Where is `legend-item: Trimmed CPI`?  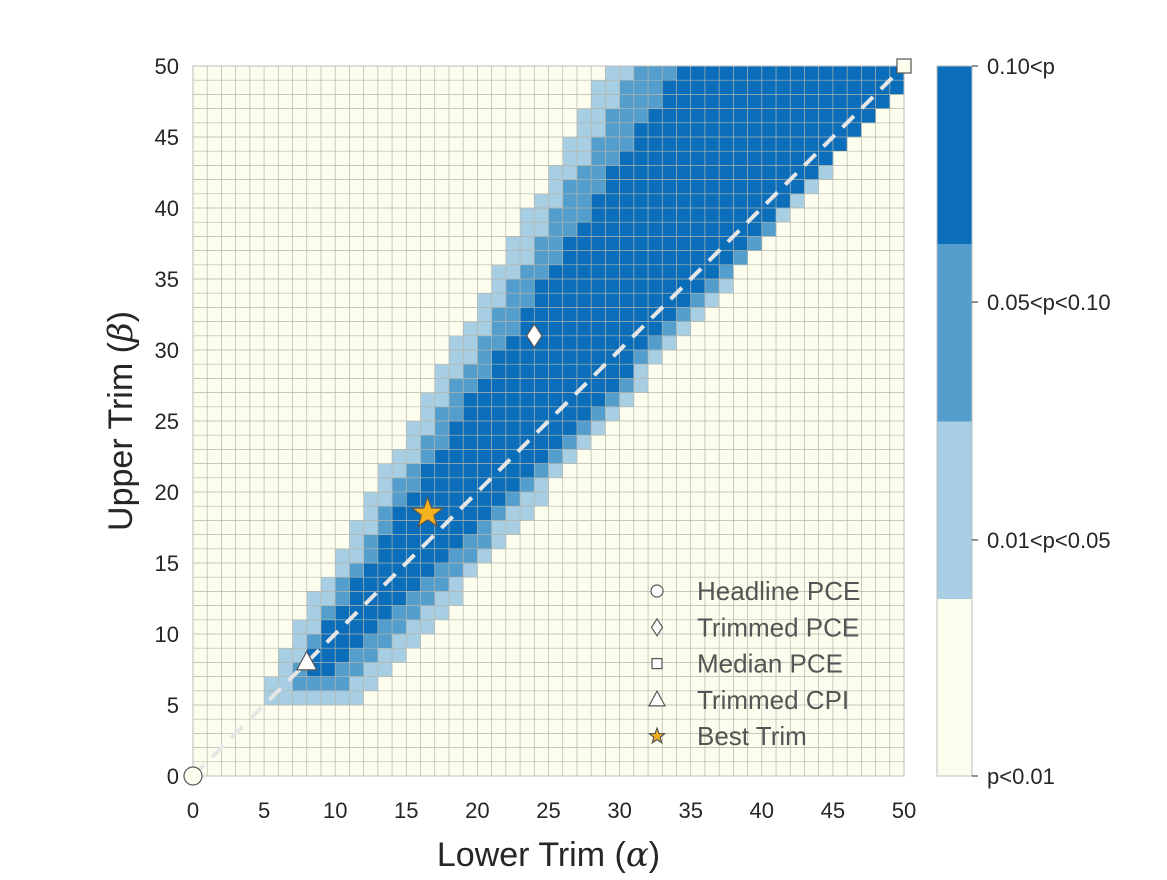 legend-item: Trimmed CPI is located at coordinates (748, 700).